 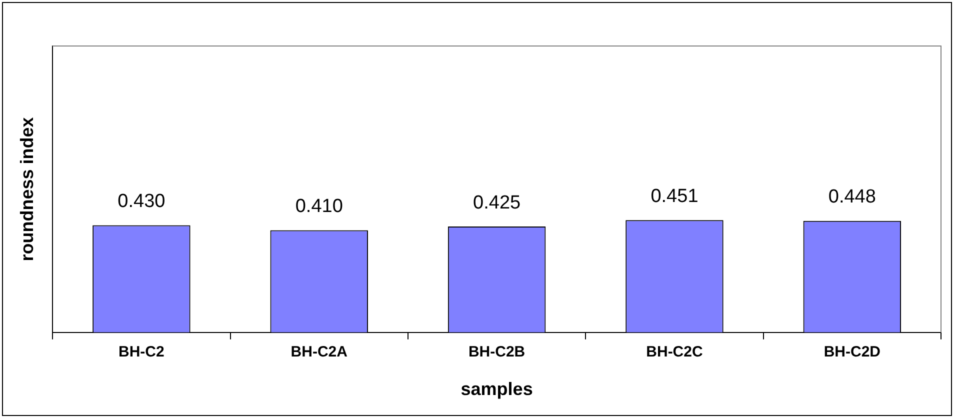 What do you see at coordinates (497, 203) in the screenshot?
I see `data-label: 0.425` at bounding box center [497, 203].